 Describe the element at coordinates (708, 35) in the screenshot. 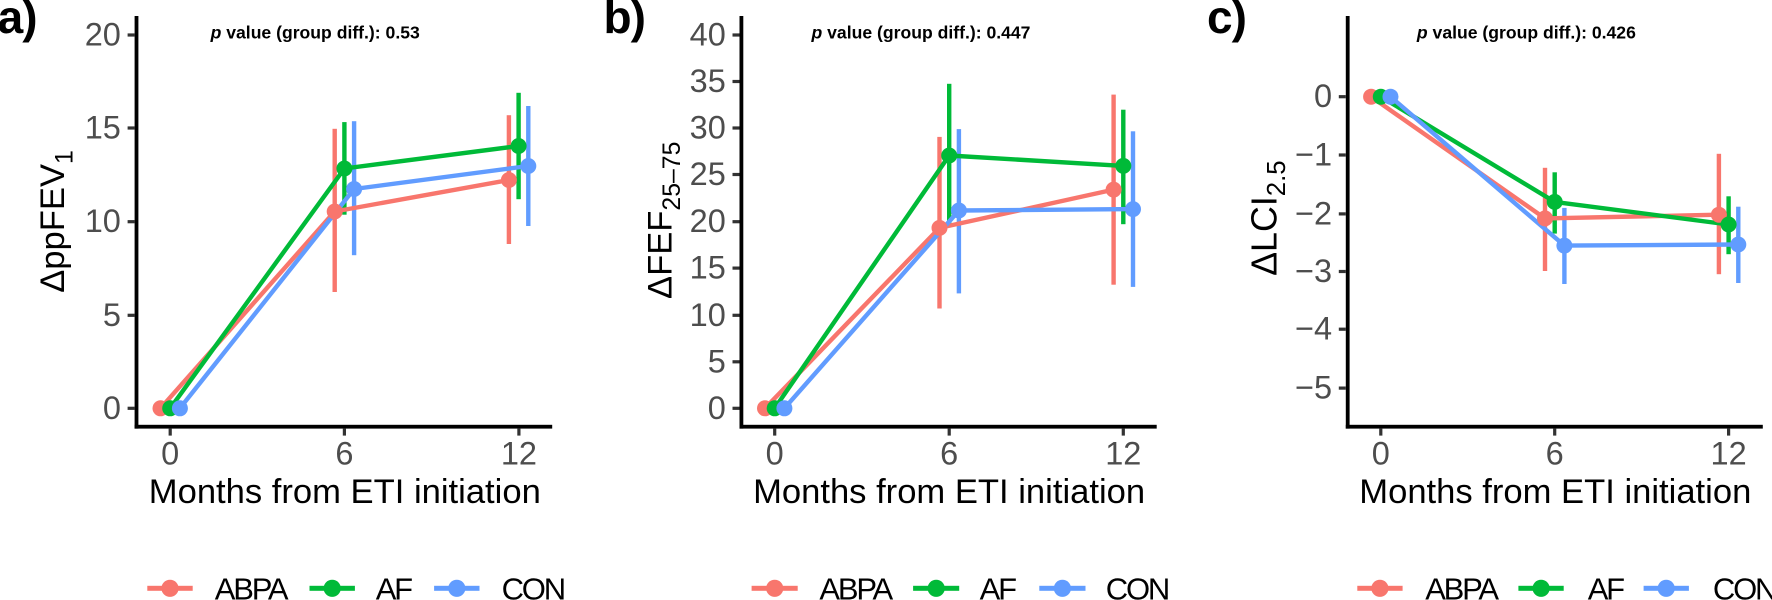

I see `svg-text: 40` at that location.